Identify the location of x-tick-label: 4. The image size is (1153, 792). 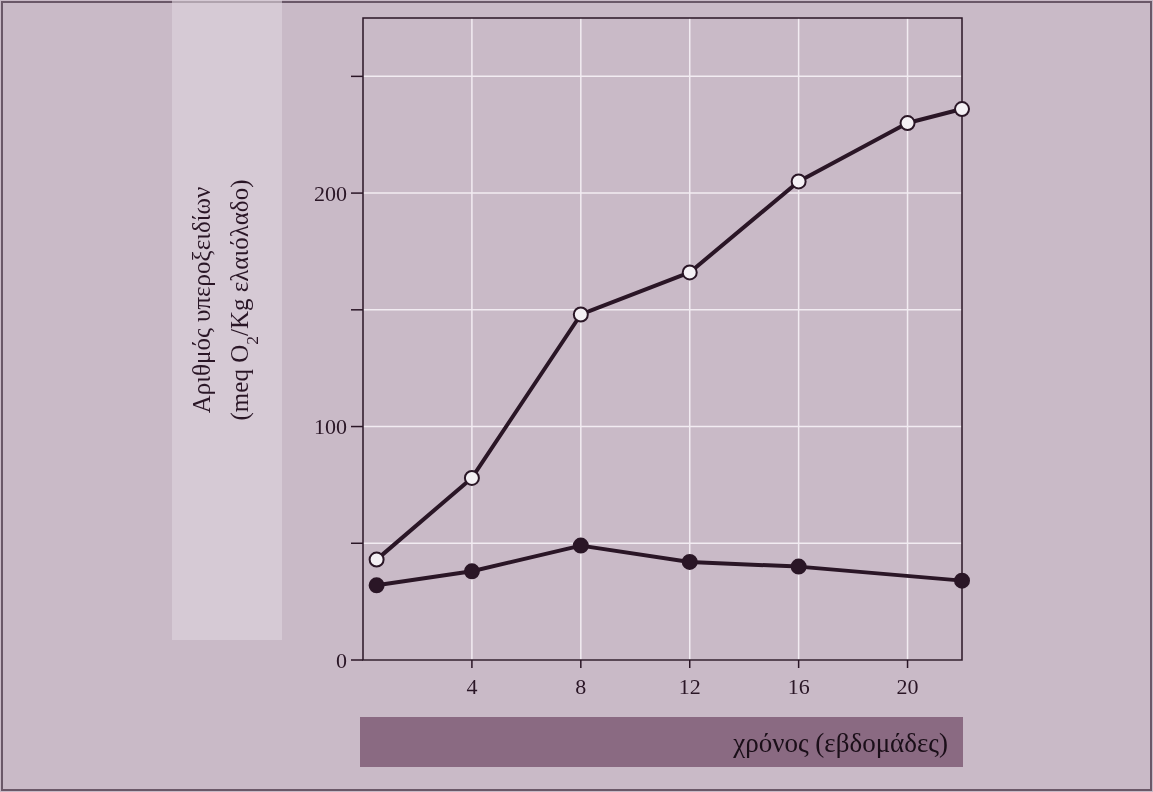
(472, 686).